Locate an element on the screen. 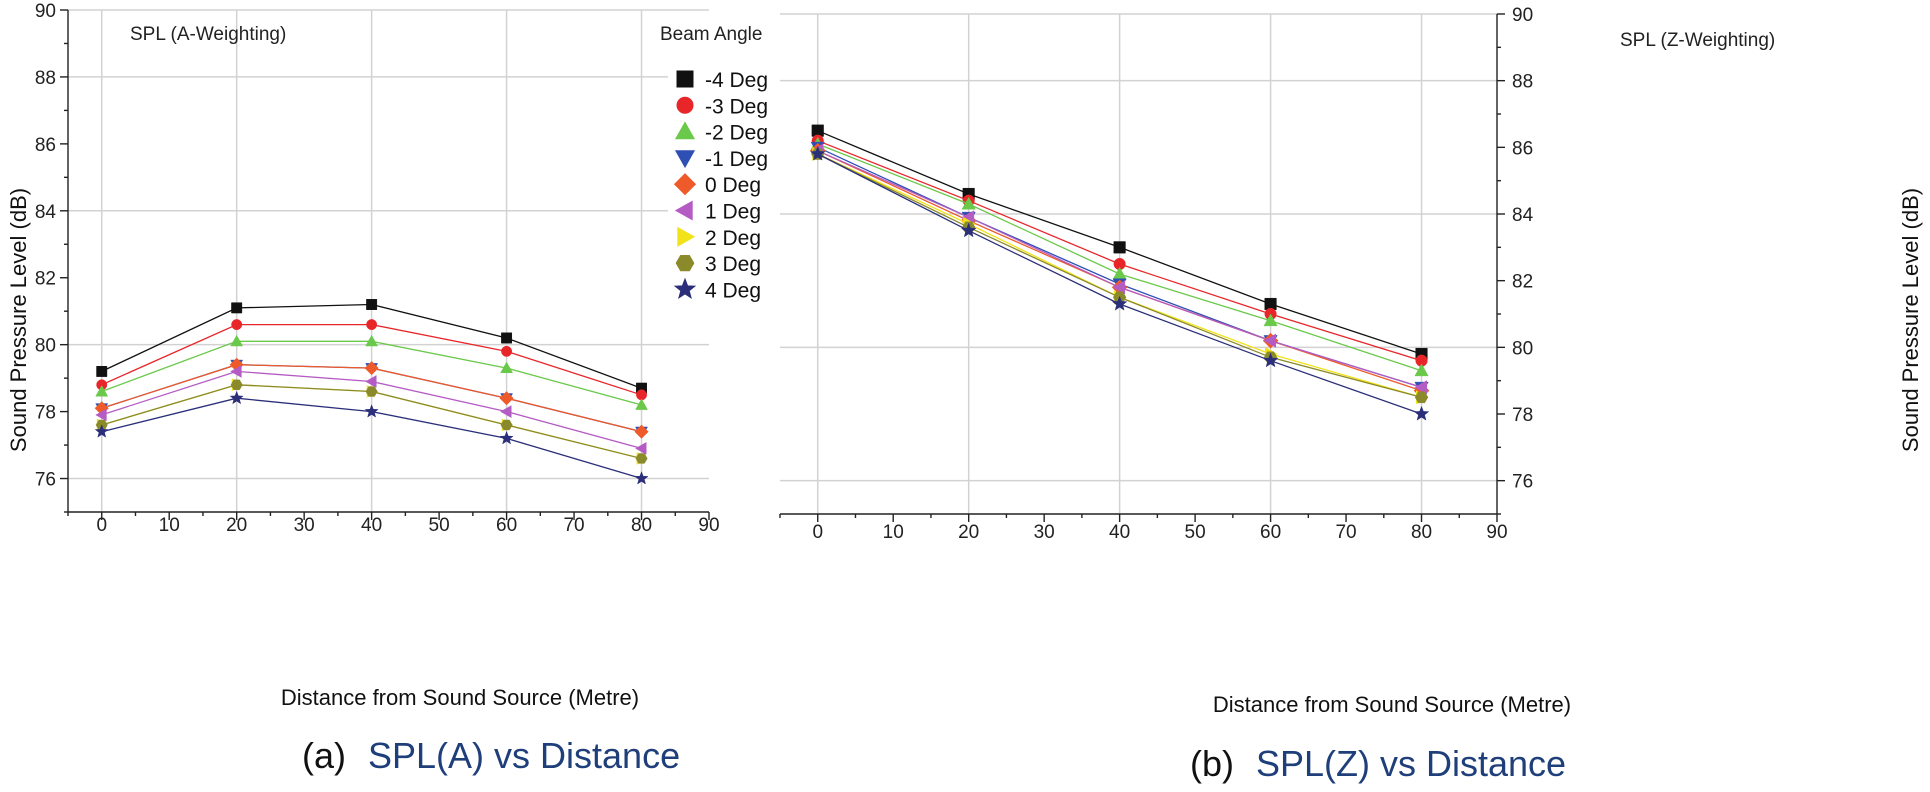 The height and width of the screenshot is (792, 1930). triangle-left-icon is located at coordinates (683, 210).